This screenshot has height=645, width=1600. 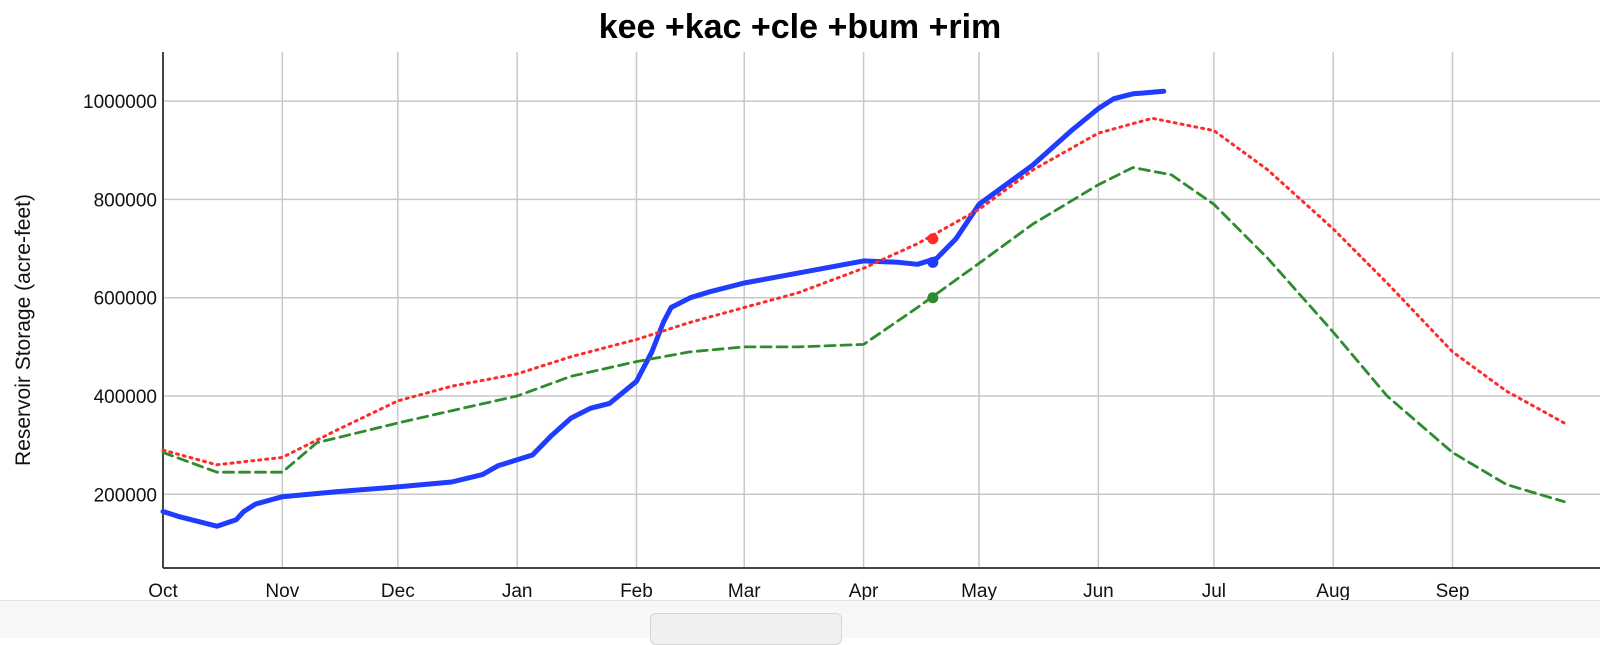 I want to click on y-tick-label: 600000, so click(x=125, y=299).